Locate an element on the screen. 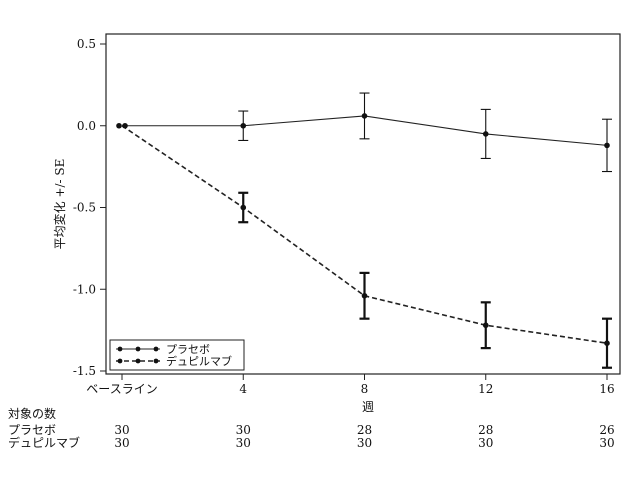 The height and width of the screenshot is (496, 640). x-tick-label: 8 is located at coordinates (365, 389).